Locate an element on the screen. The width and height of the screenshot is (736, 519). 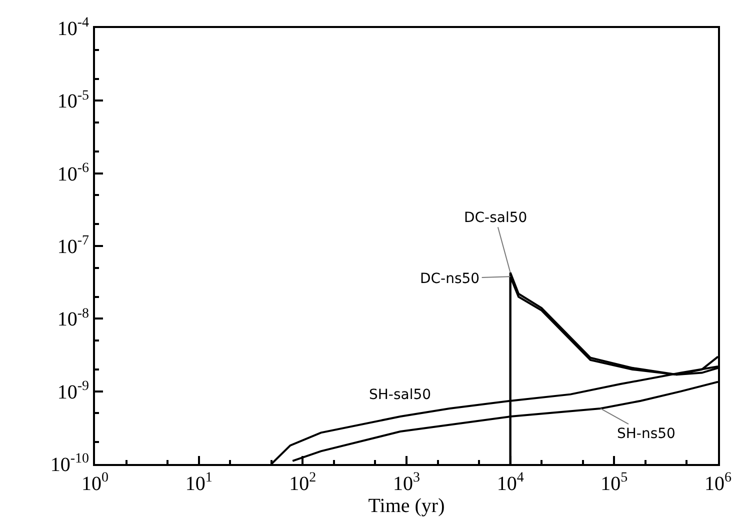
series-label: SH-sal50 is located at coordinates (400, 395).